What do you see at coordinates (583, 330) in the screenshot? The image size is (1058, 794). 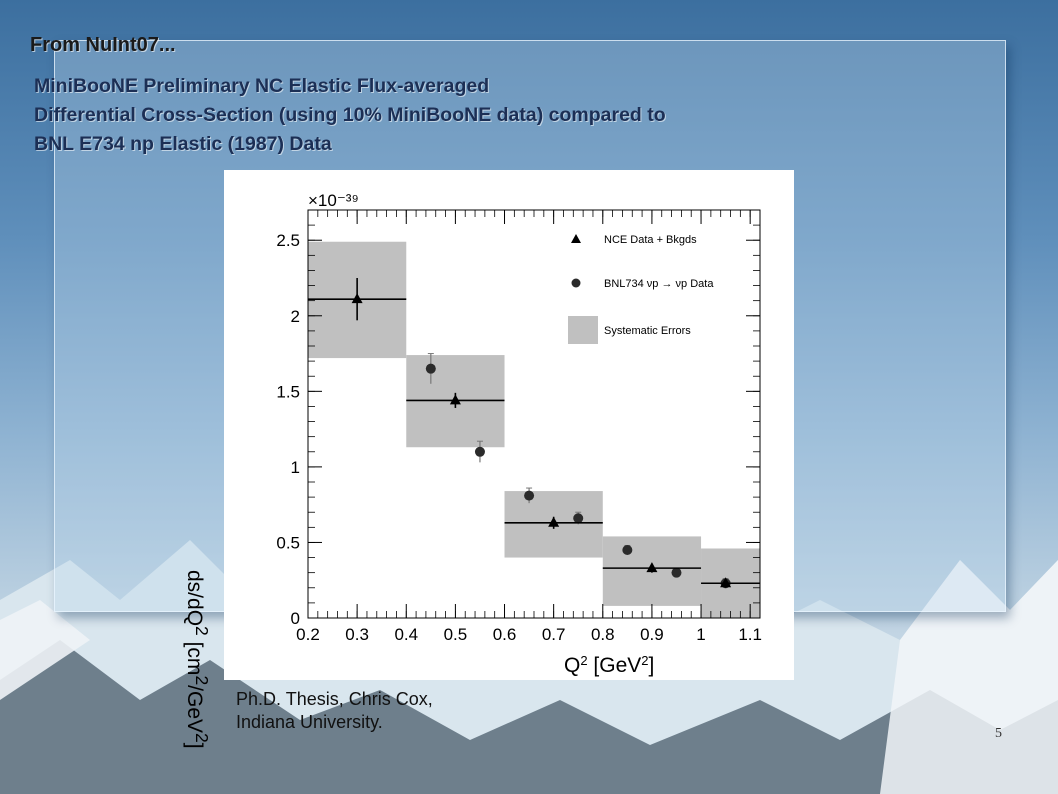 I see `legend-band-swatch` at bounding box center [583, 330].